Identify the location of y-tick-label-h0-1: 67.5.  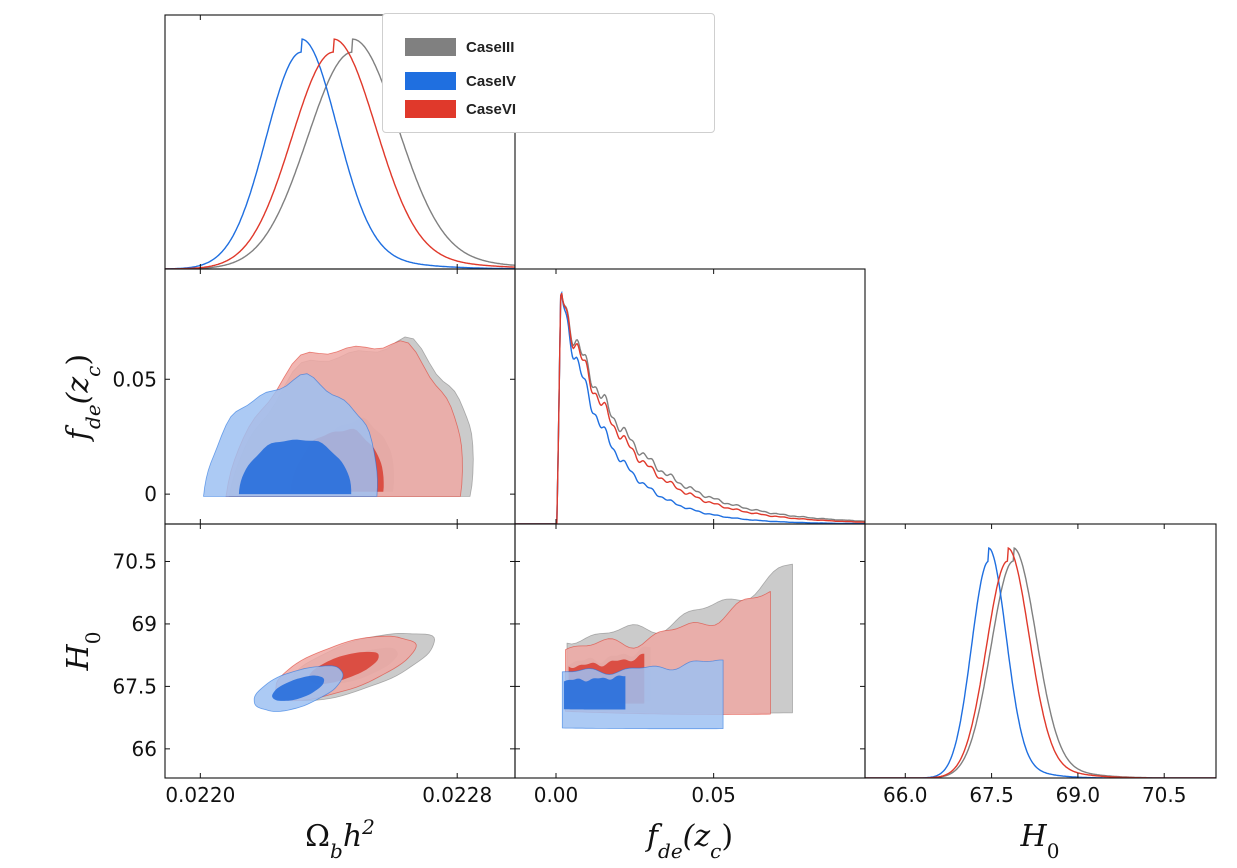
(134, 686).